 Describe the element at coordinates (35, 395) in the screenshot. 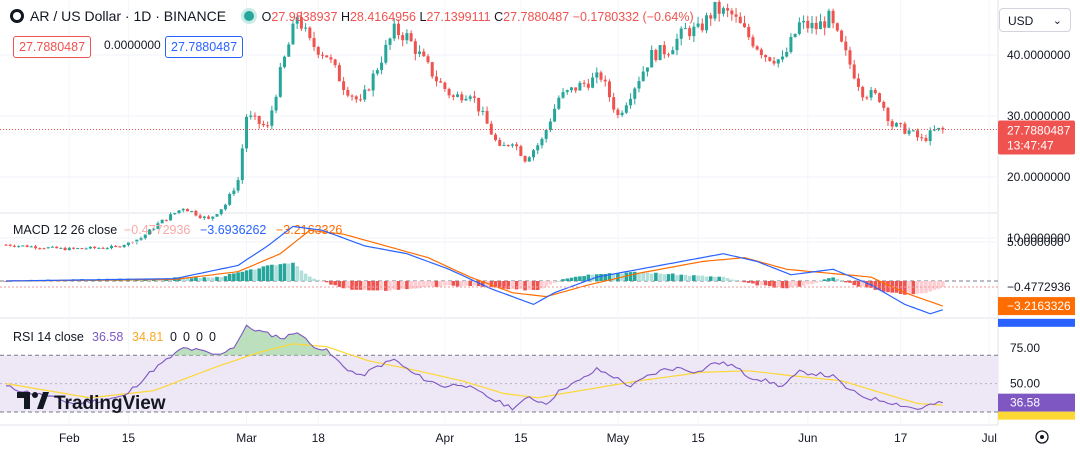

I see `tradingview-logo-dot` at that location.